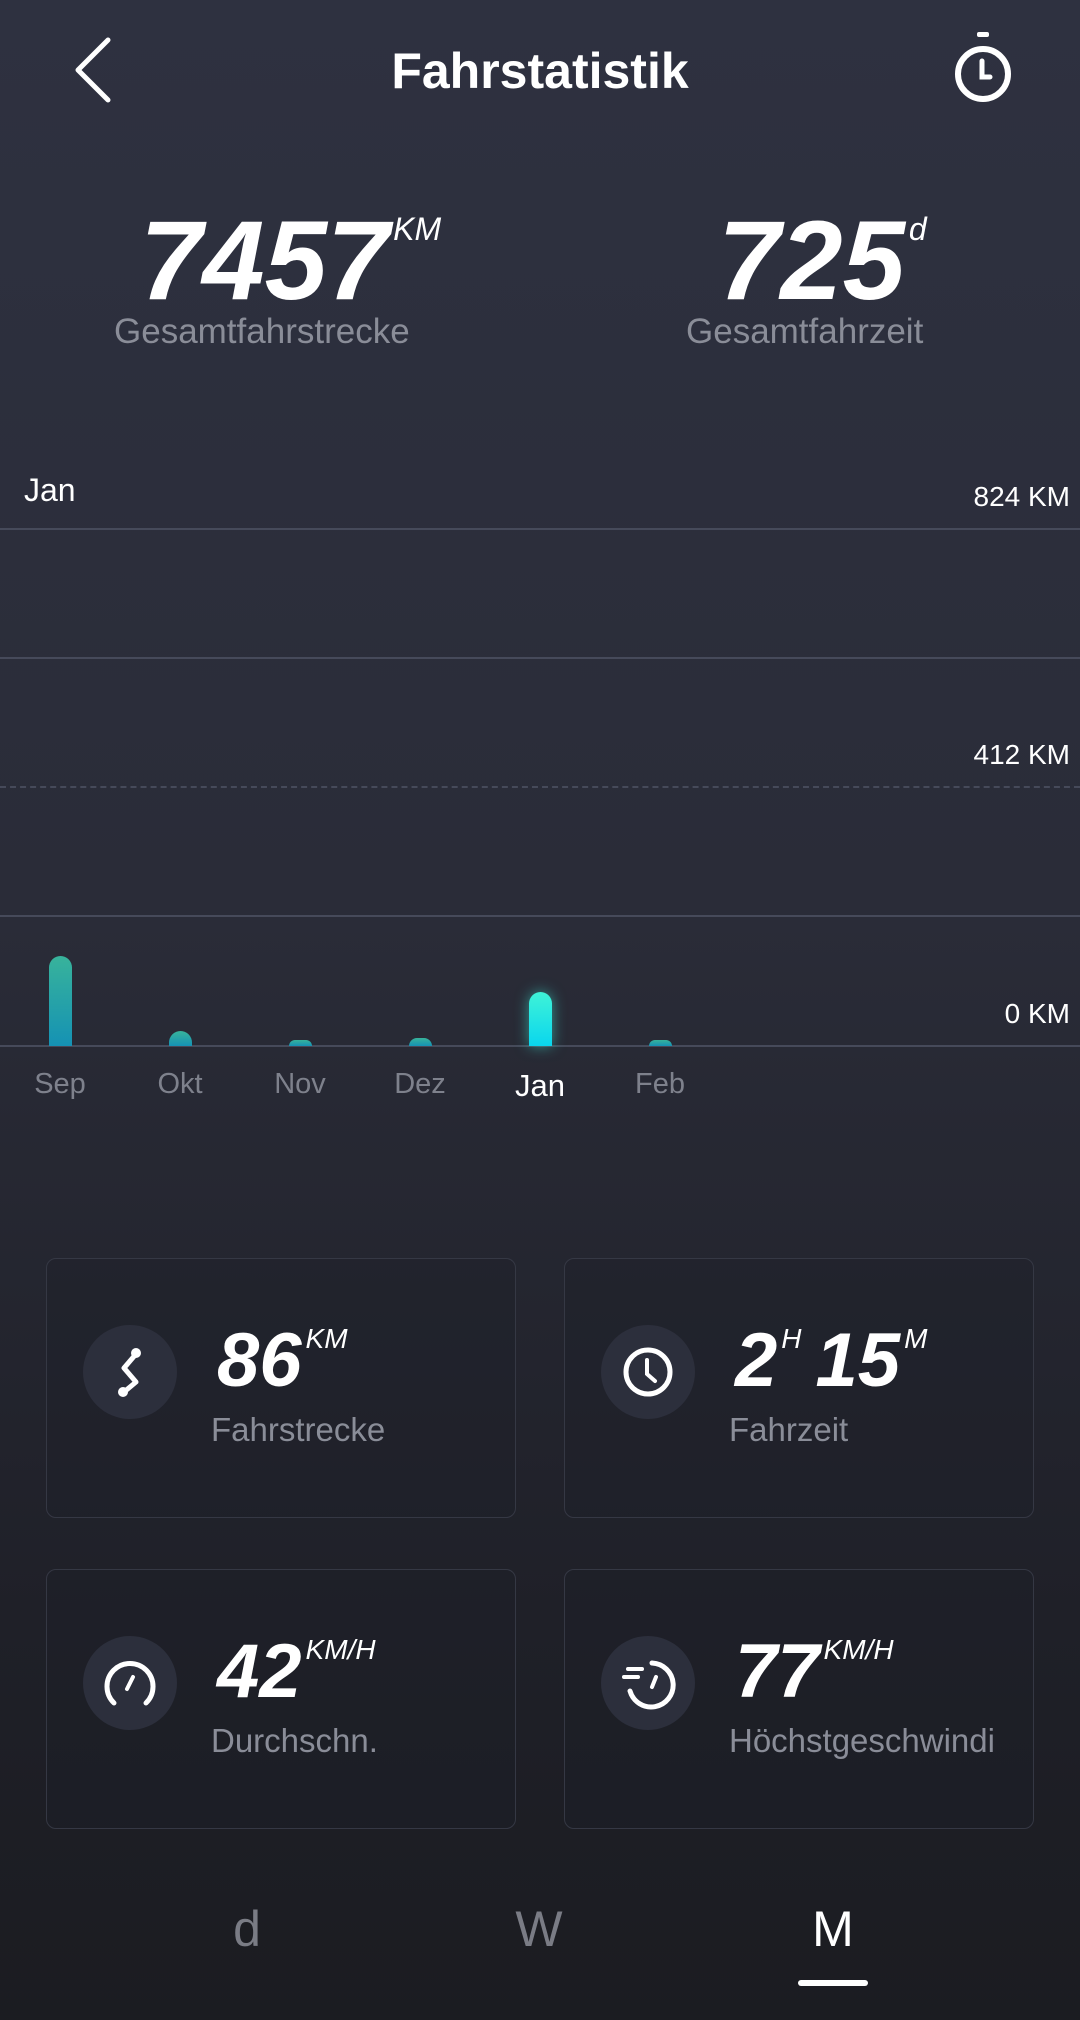 The height and width of the screenshot is (2020, 1080). Describe the element at coordinates (262, 331) in the screenshot. I see `total-distance-label: Gesamtfahrstrecke` at that location.